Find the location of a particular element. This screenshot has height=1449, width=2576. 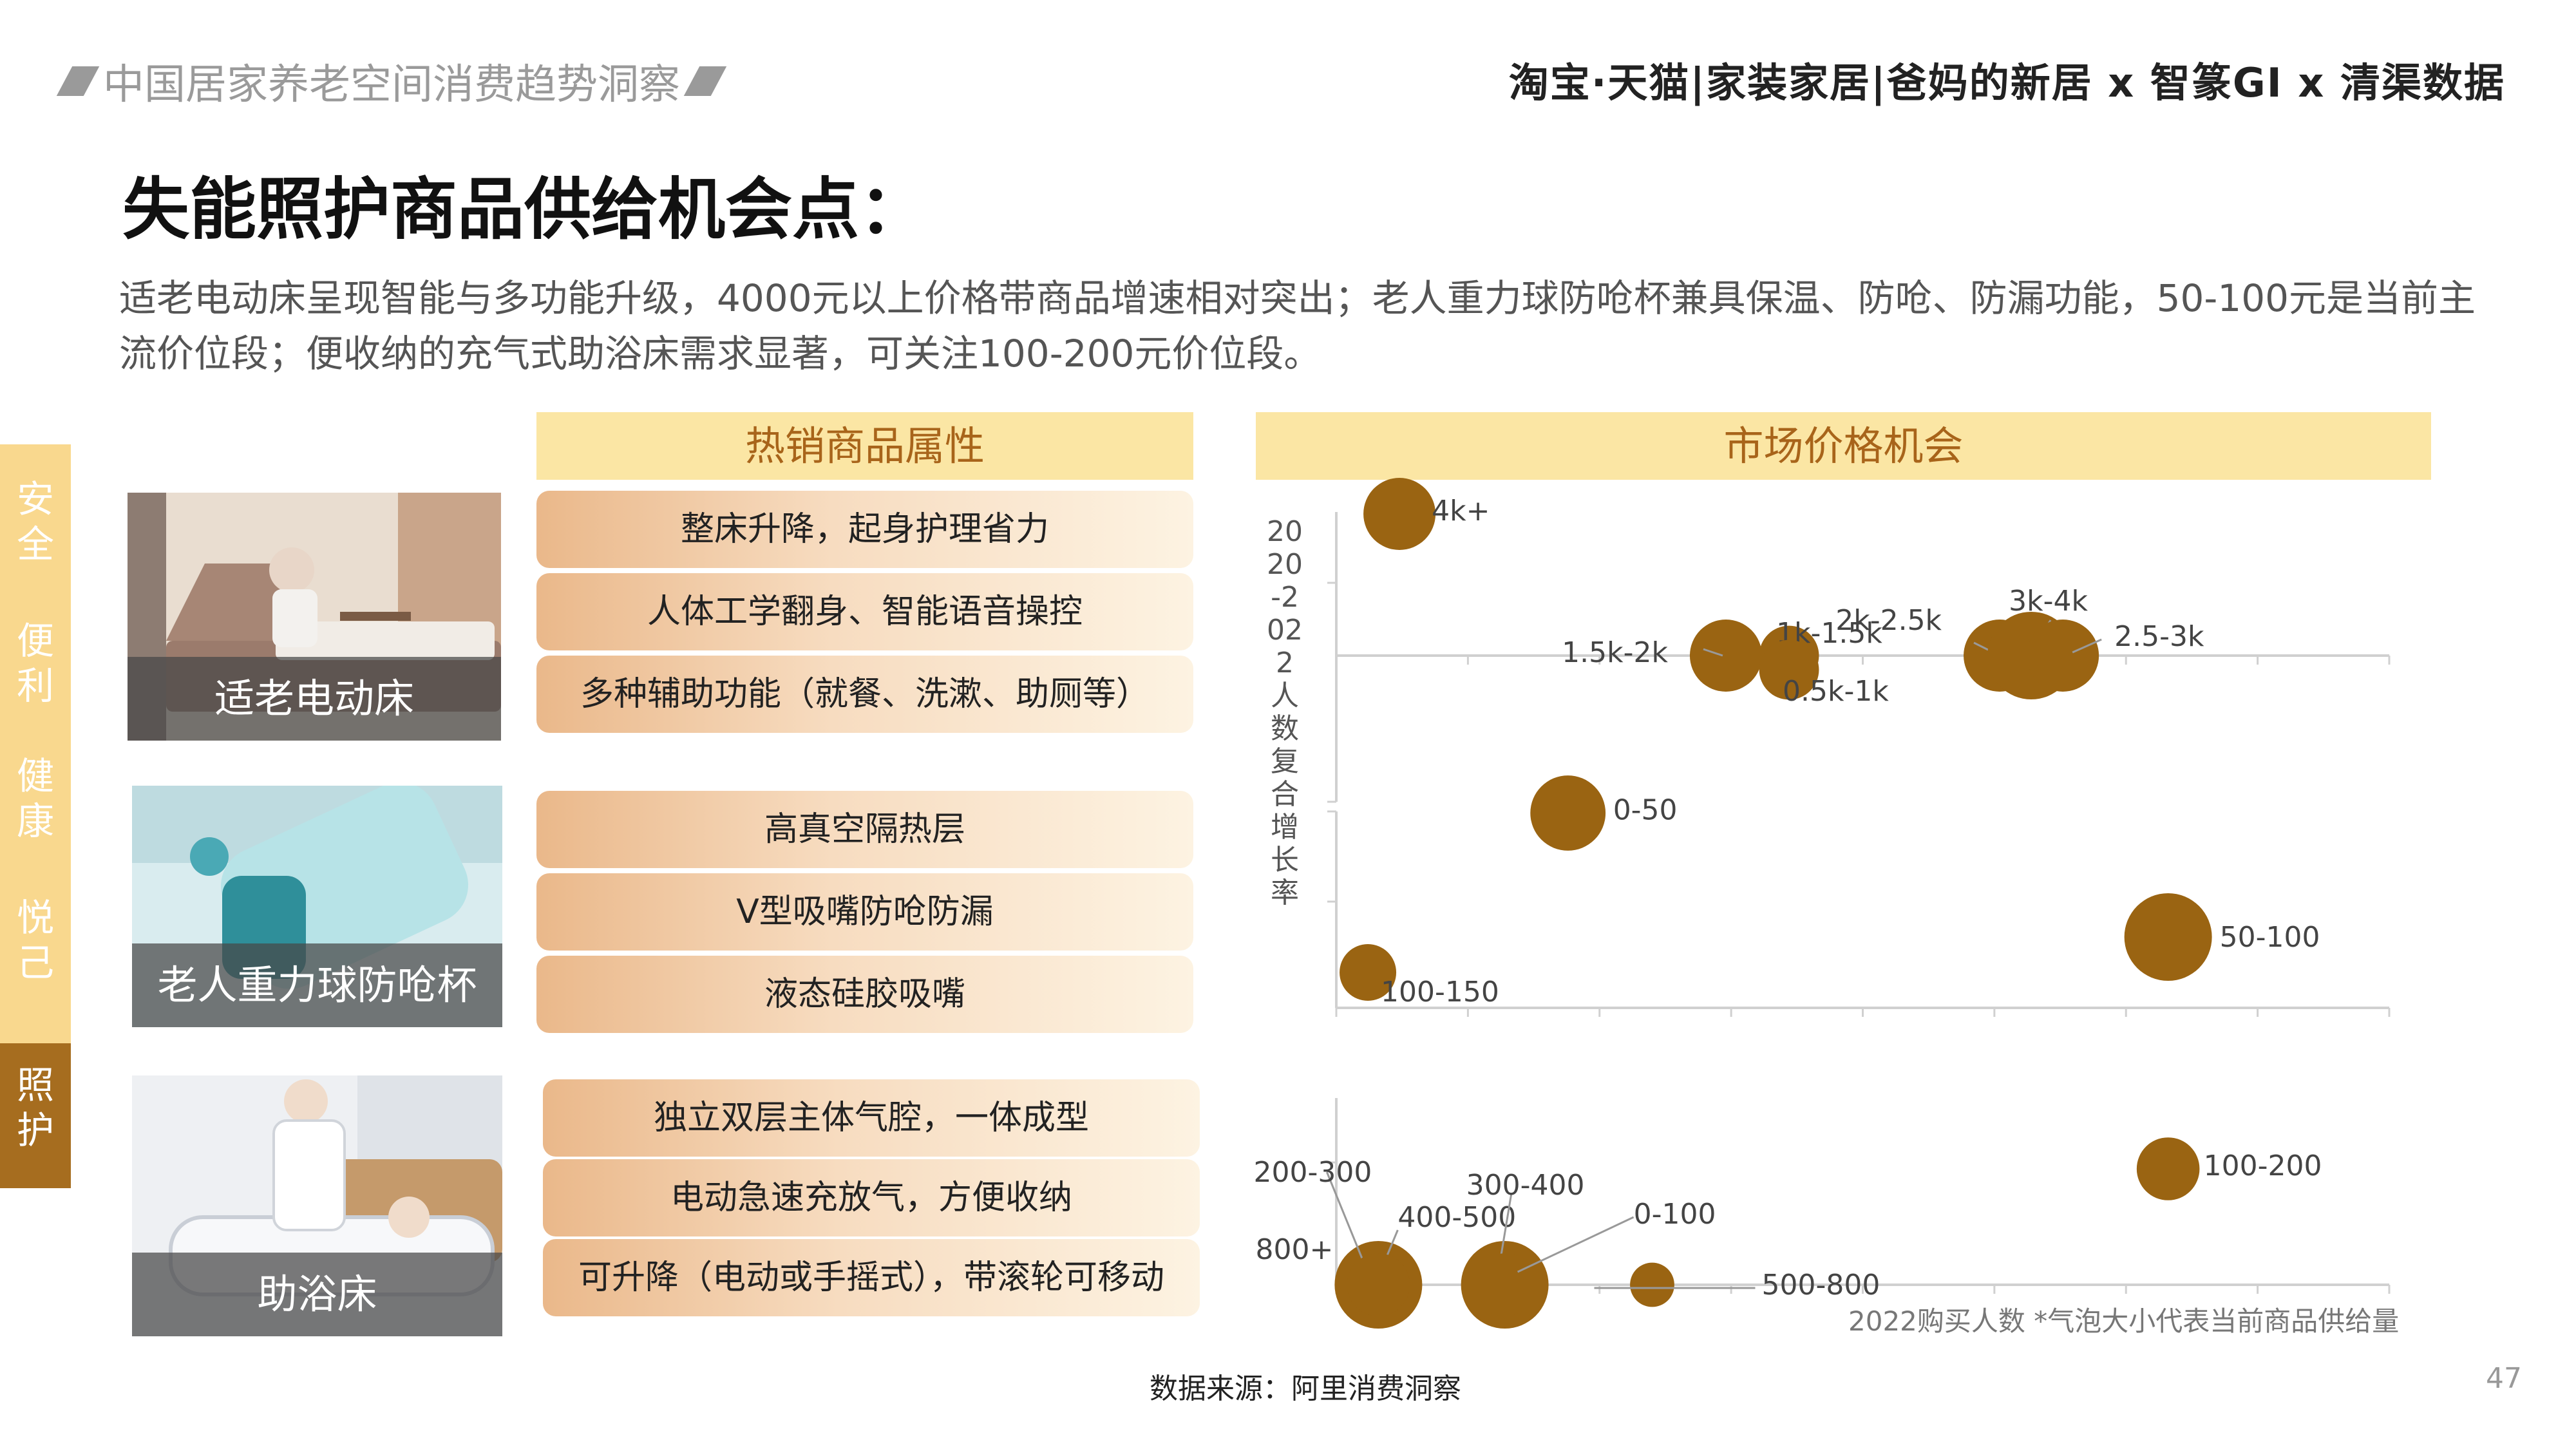

bubble-label: 2.5-3k is located at coordinates (2159, 636).